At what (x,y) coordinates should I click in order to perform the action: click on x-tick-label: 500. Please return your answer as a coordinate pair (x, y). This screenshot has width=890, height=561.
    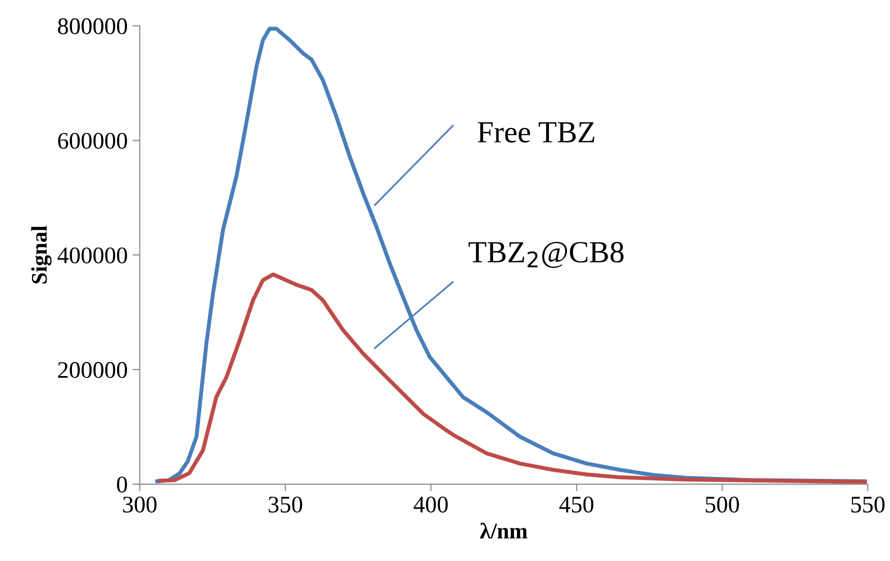
    Looking at the image, I should click on (722, 504).